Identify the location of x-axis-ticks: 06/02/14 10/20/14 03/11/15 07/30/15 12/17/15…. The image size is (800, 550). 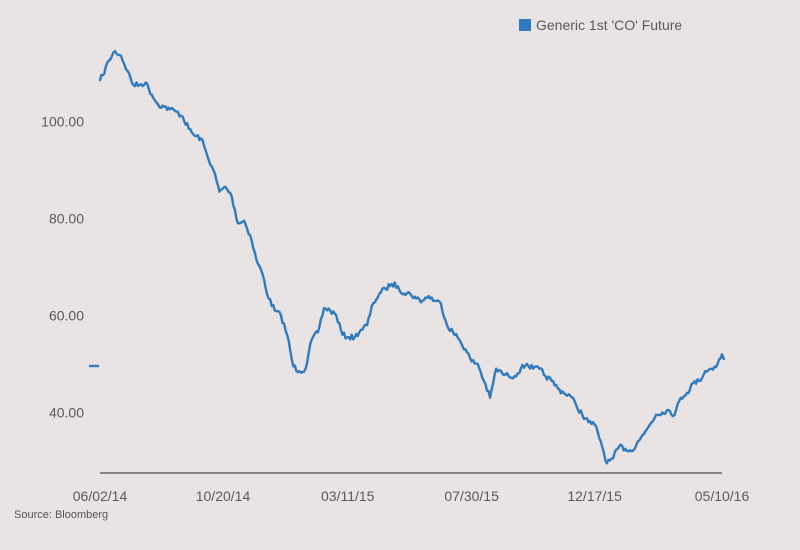
(411, 496).